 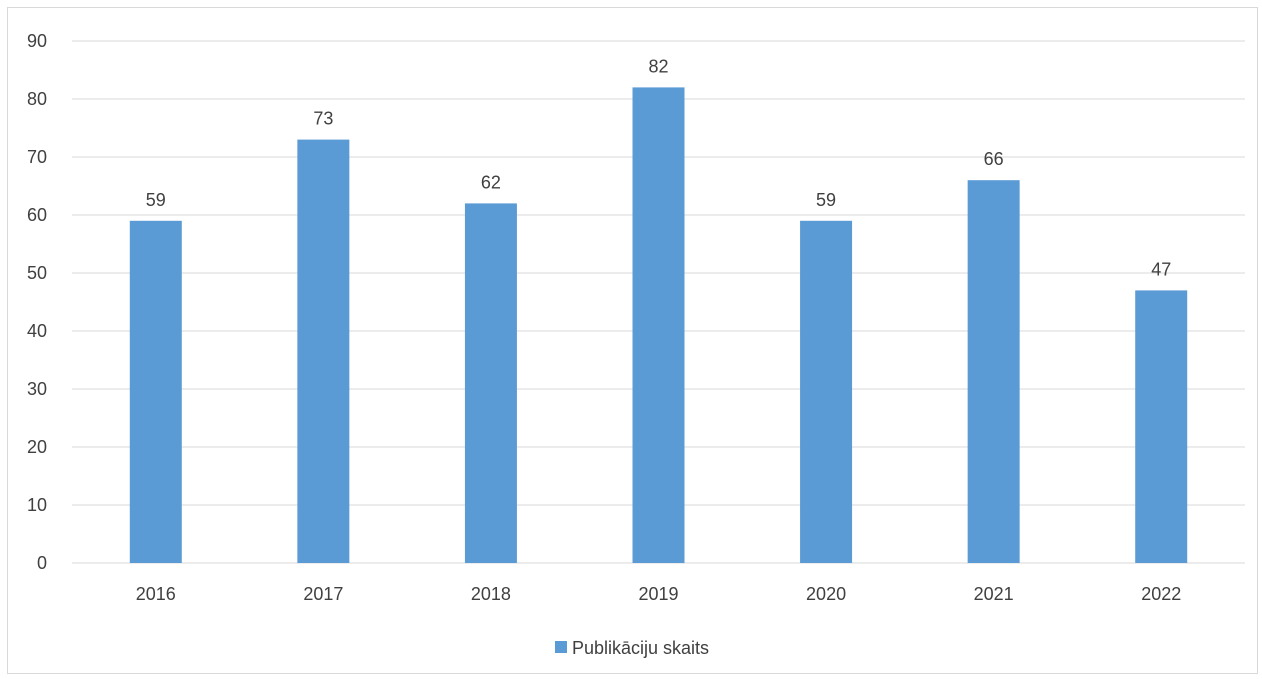 I want to click on y-tick-label: 80, so click(x=37, y=99).